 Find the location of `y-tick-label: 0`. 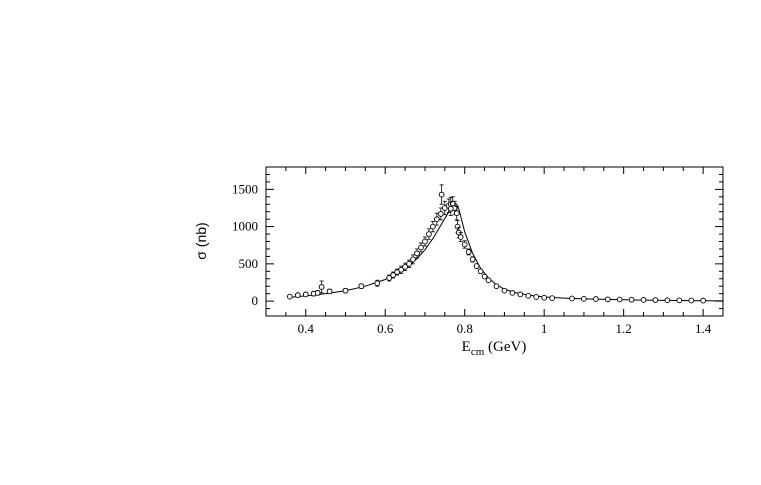

y-tick-label: 0 is located at coordinates (255, 300).